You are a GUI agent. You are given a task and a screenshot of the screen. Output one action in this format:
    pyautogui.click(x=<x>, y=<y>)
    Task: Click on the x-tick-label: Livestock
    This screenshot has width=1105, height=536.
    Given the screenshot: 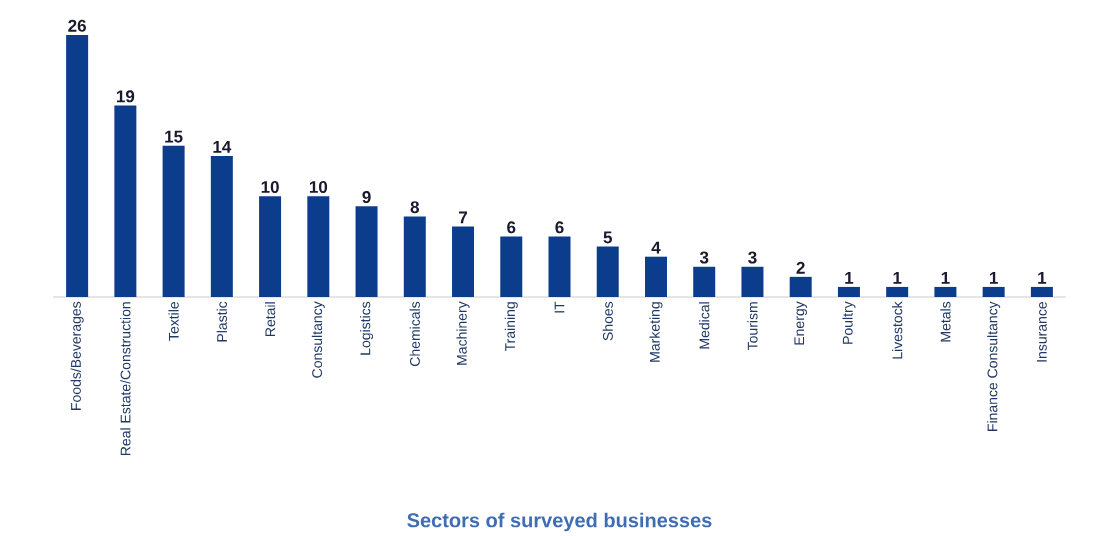 What is the action you would take?
    pyautogui.click(x=897, y=330)
    